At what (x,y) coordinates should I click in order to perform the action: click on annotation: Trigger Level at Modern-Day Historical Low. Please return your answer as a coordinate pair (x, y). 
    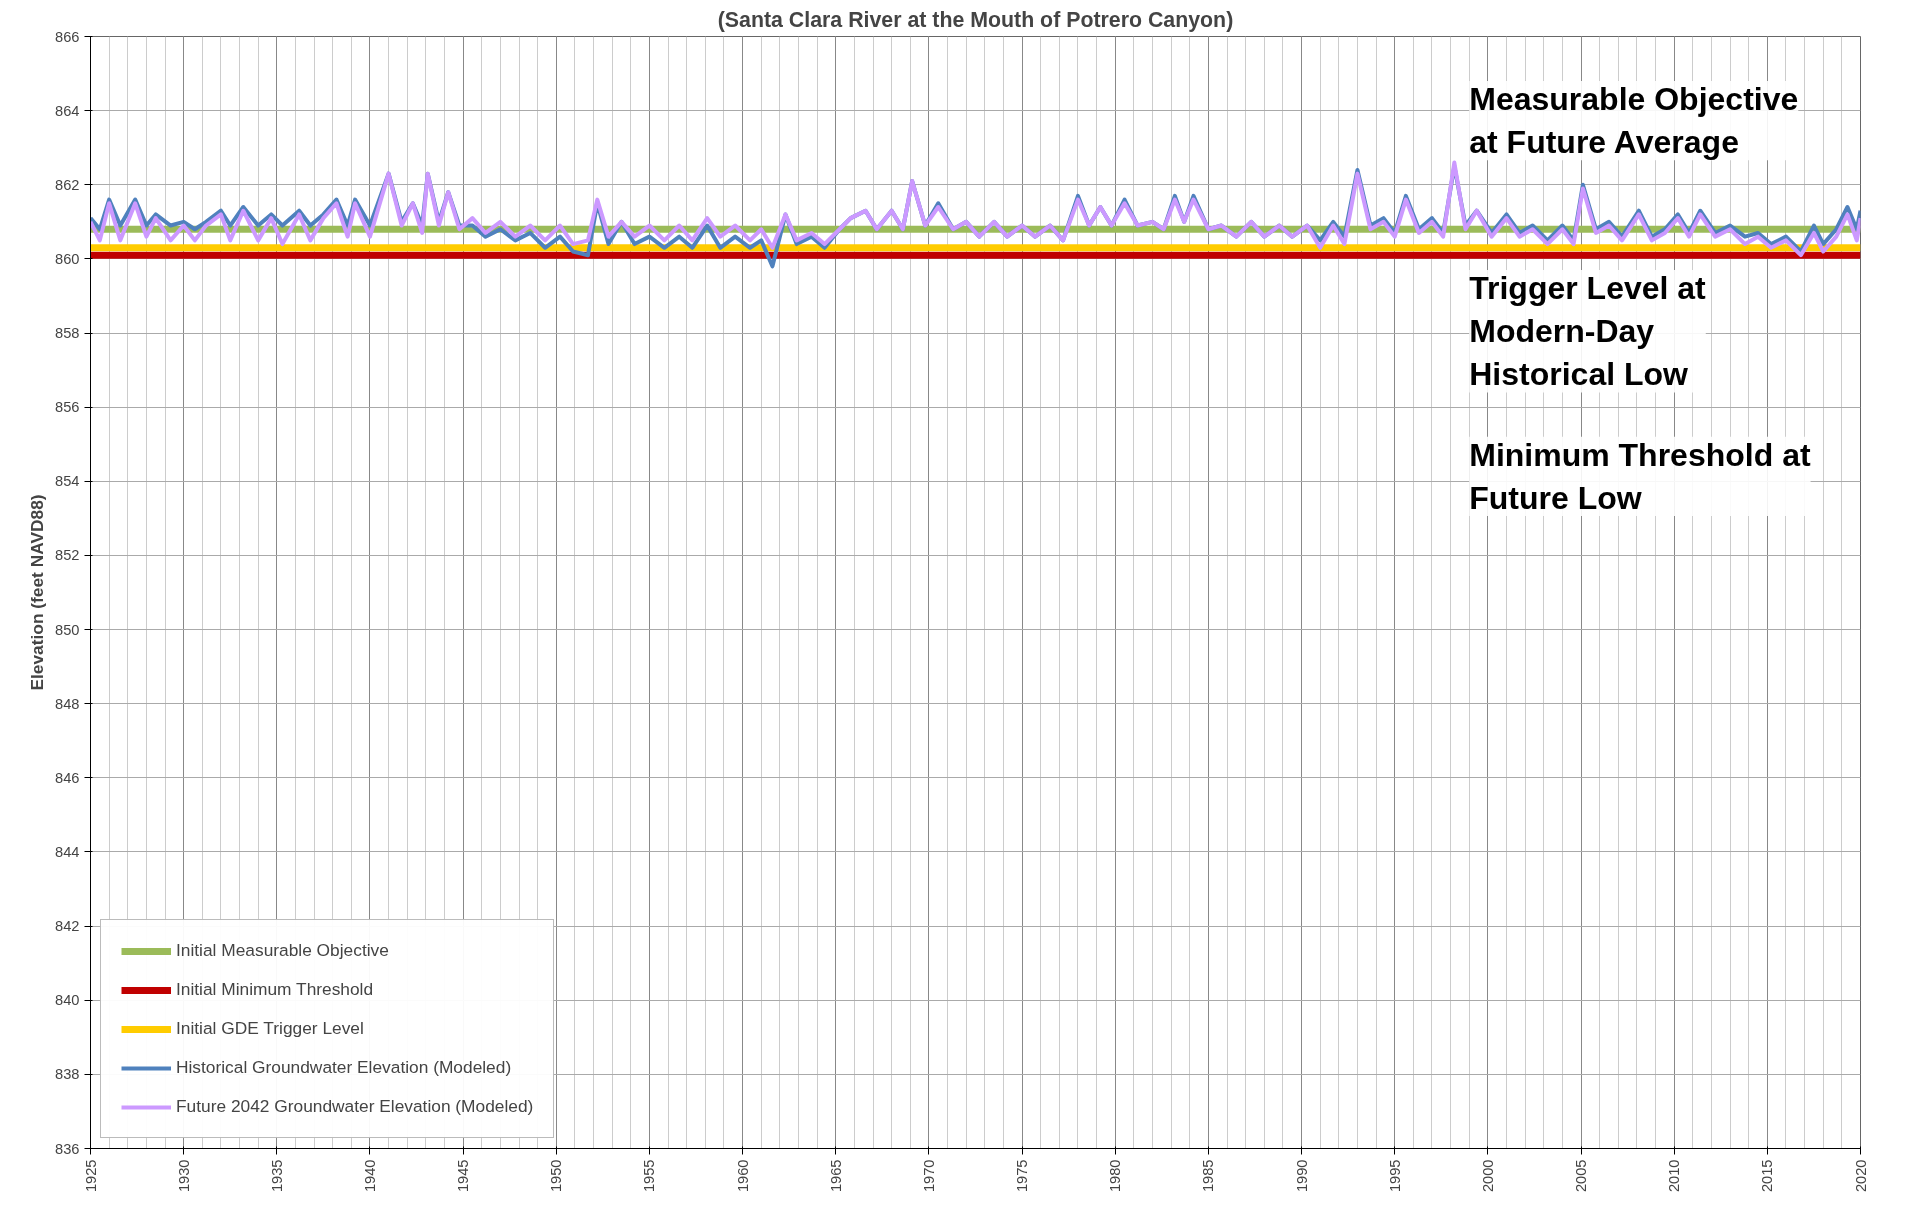
    Looking at the image, I should click on (1588, 331).